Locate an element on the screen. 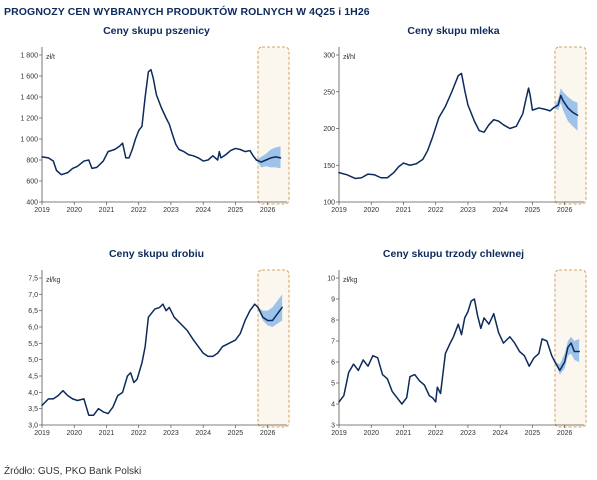 The height and width of the screenshot is (480, 597). y-tick-label: 1 200 is located at coordinates (29, 119).